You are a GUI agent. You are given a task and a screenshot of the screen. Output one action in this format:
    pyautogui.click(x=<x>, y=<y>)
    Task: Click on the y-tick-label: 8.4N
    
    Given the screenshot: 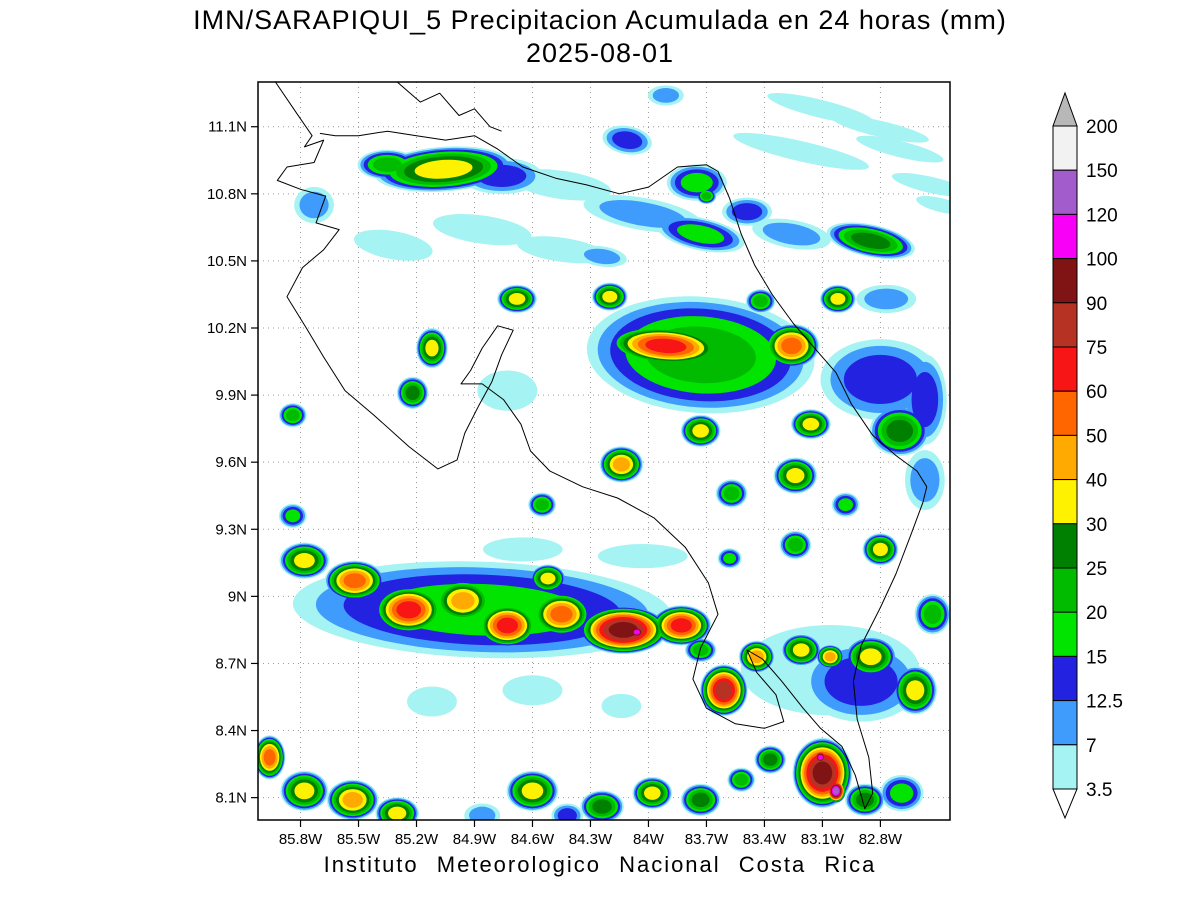 What is the action you would take?
    pyautogui.click(x=231, y=731)
    